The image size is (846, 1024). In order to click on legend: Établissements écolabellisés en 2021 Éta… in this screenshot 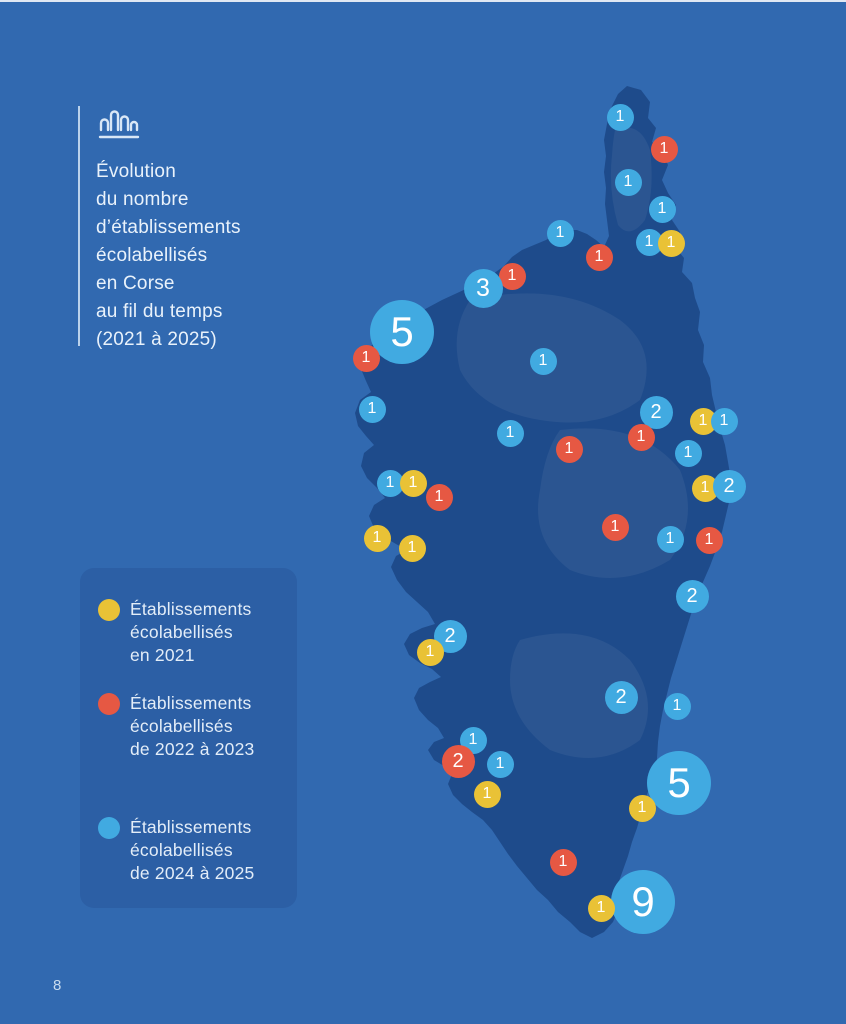, I will do `click(188, 738)`.